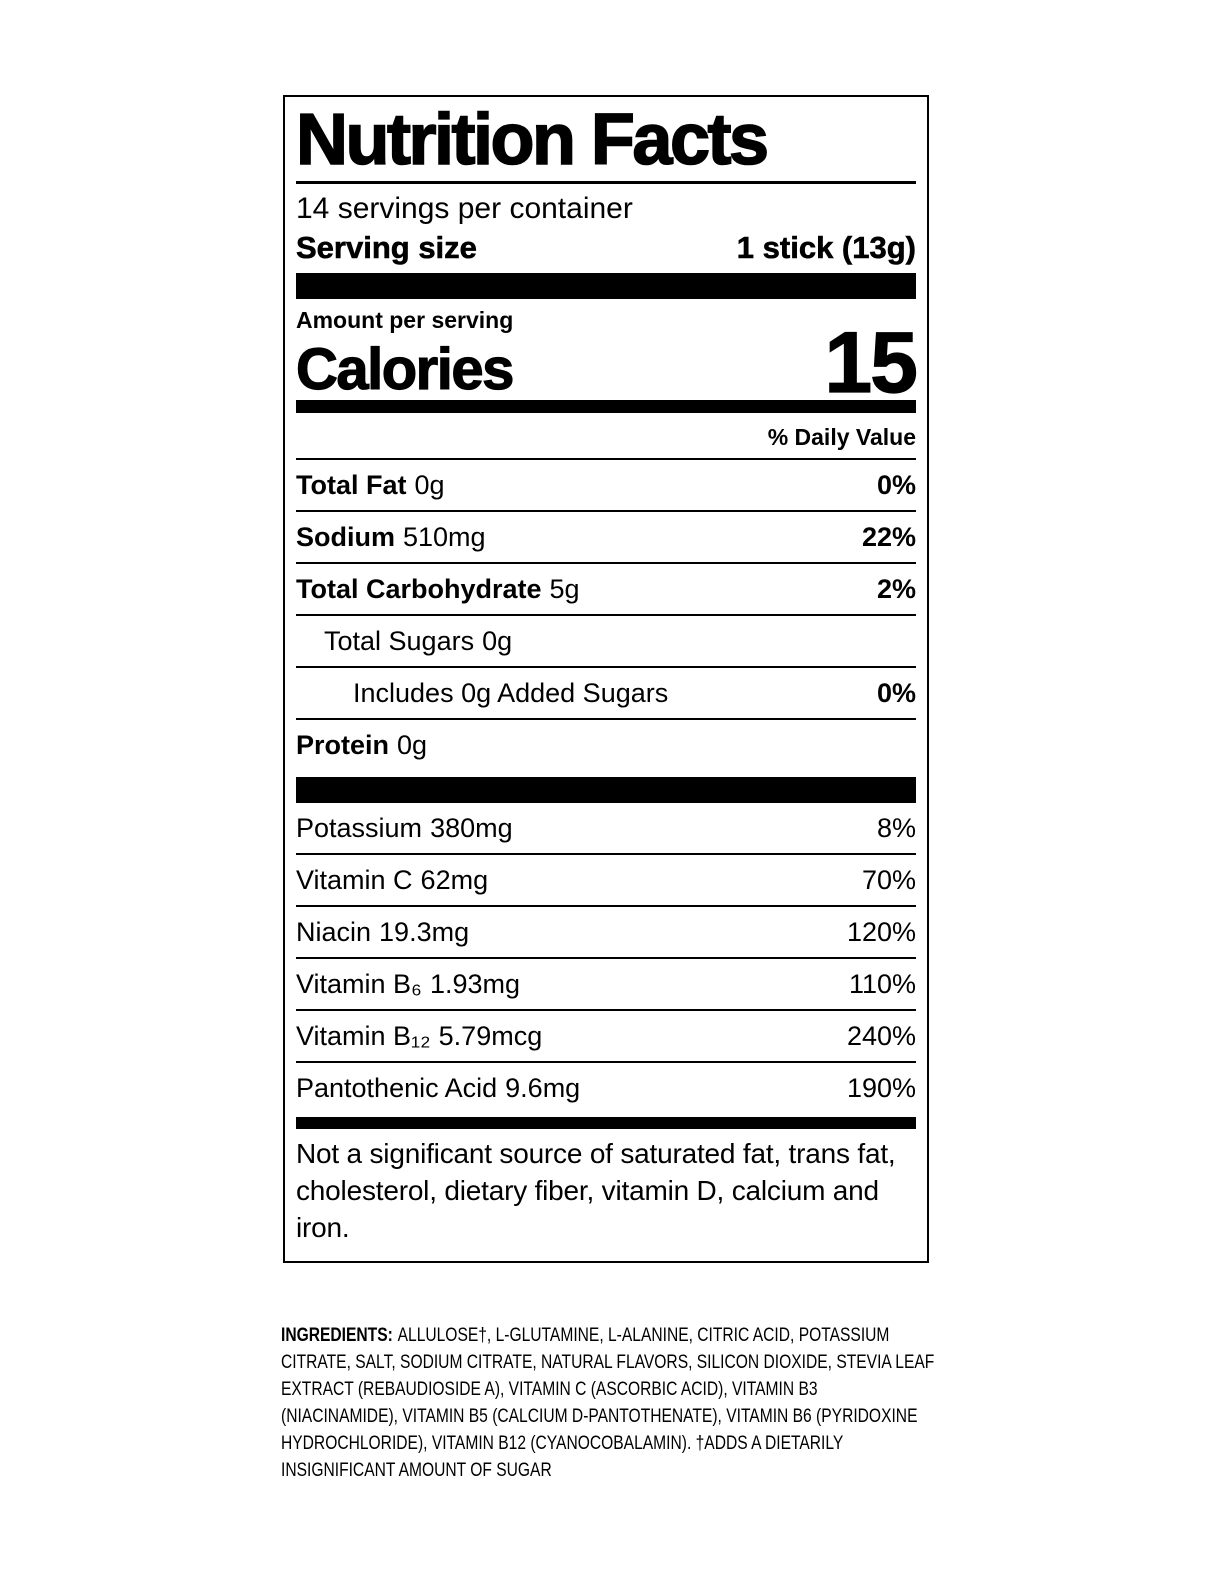 This screenshot has height=1584, width=1216. What do you see at coordinates (882, 984) in the screenshot?
I see `nutrient-dv: 110%` at bounding box center [882, 984].